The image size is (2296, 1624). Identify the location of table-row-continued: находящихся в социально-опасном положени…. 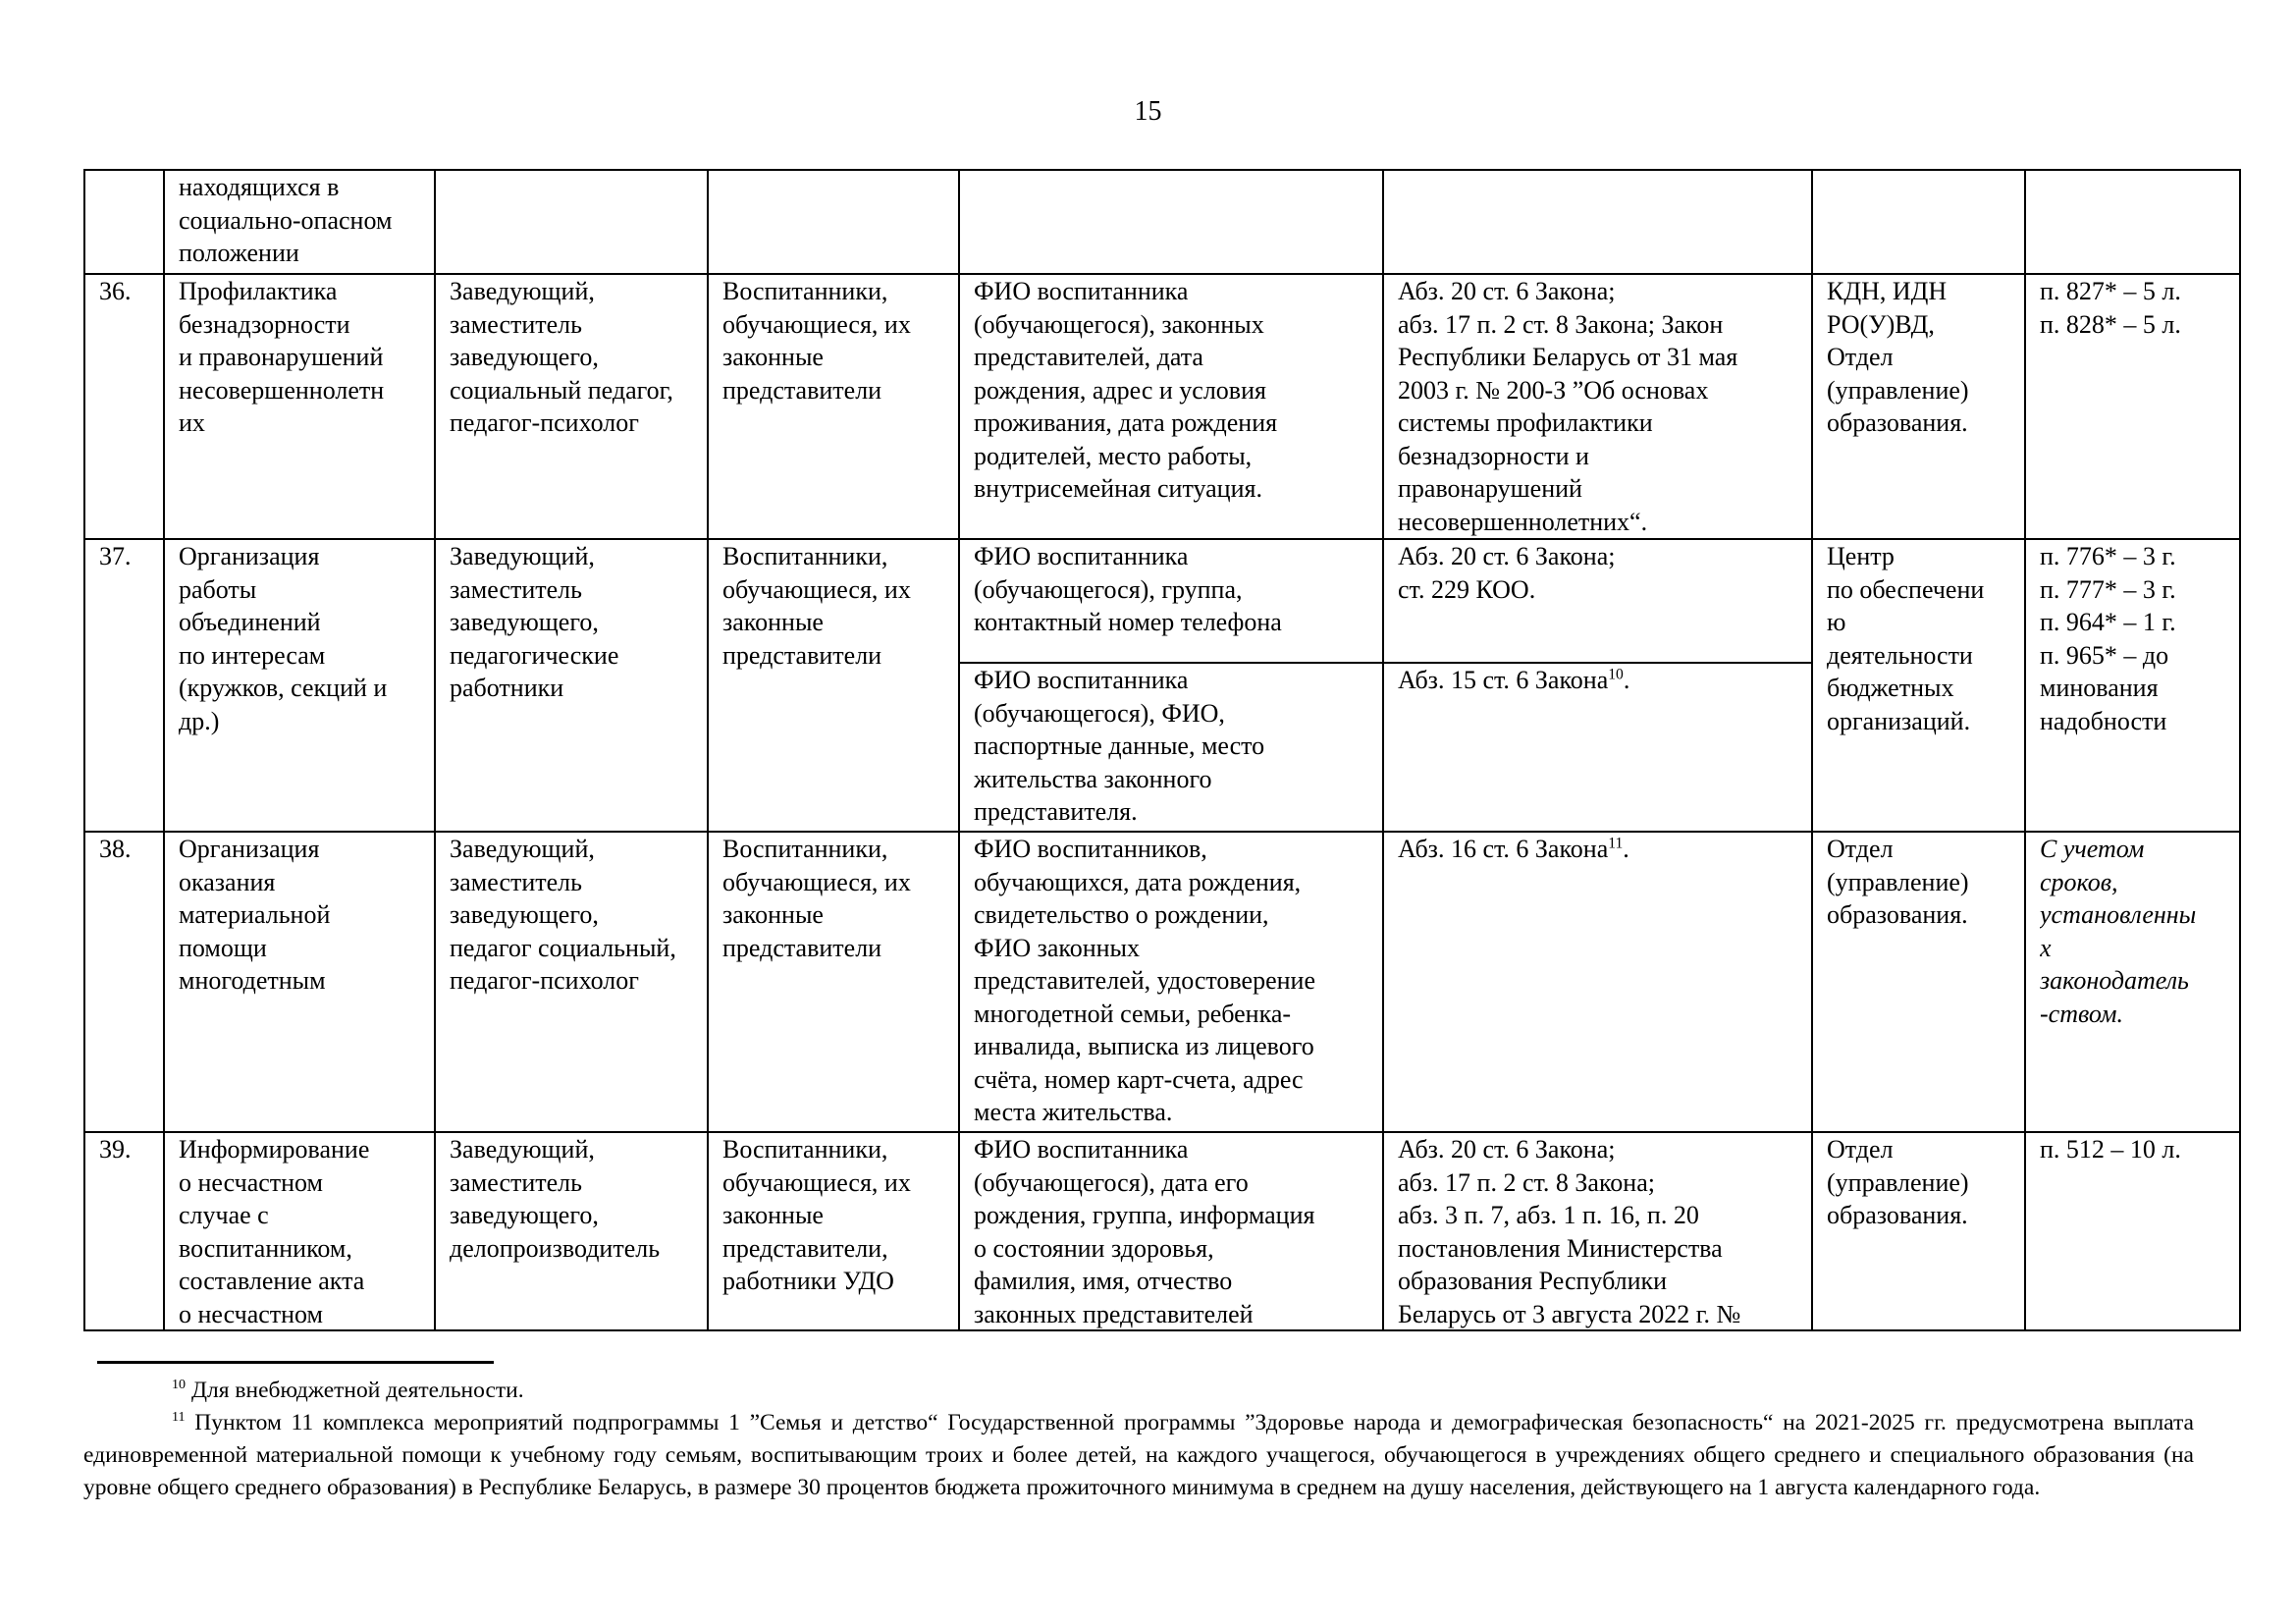
(1162, 222).